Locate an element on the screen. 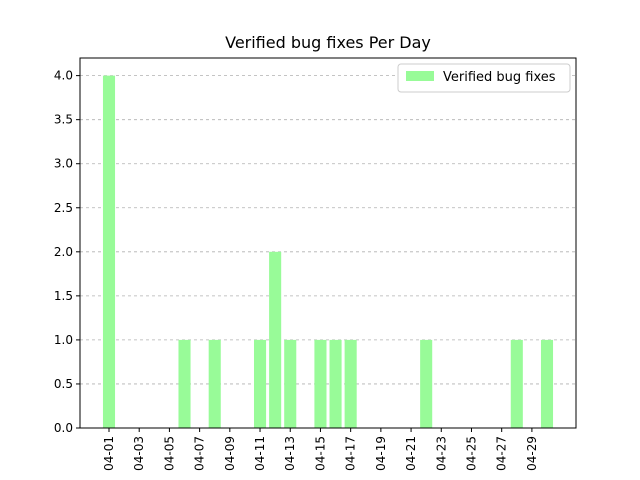 The width and height of the screenshot is (640, 480). chart-title: Verified bug fixes Per Day is located at coordinates (328, 42).